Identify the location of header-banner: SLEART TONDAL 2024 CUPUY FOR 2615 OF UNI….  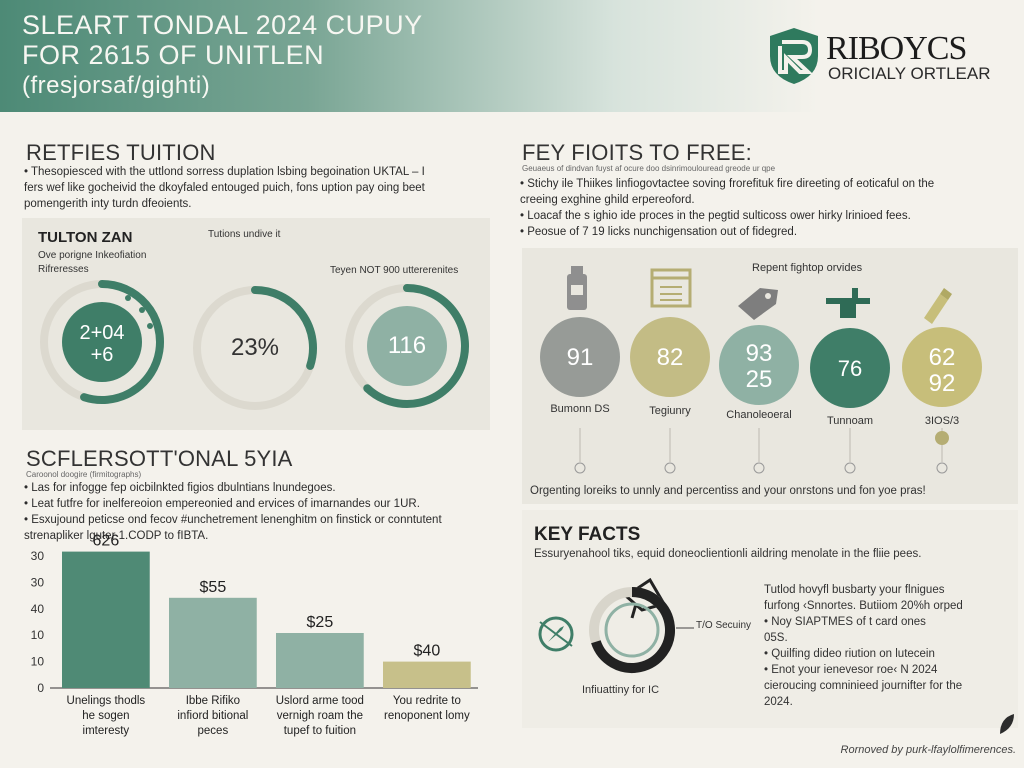
(512, 56).